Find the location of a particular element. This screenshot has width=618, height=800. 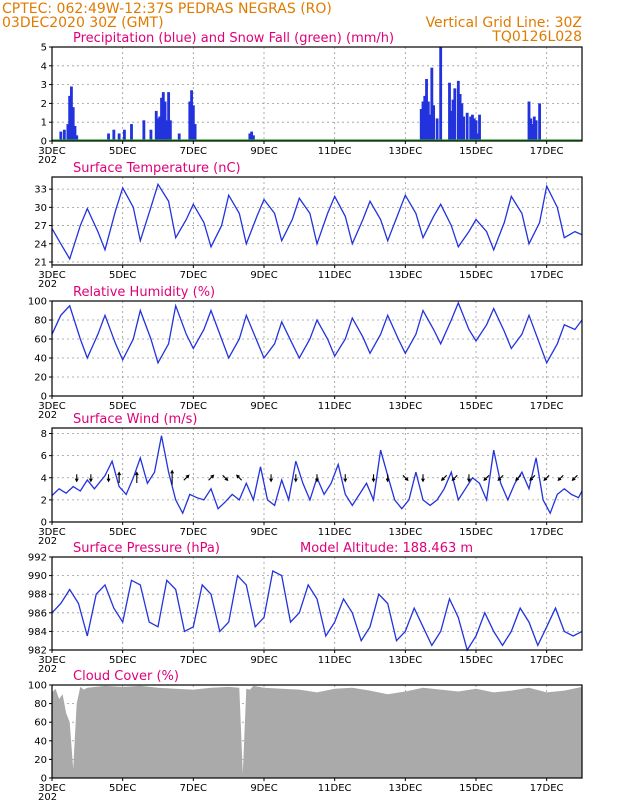

humidity-year-fragment: 202 is located at coordinates (47, 415).